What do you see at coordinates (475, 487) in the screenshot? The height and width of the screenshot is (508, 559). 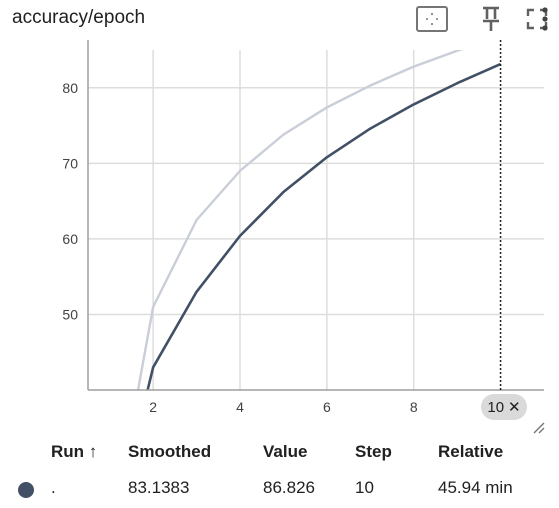 I see `cell-relative: 45.94 min` at bounding box center [475, 487].